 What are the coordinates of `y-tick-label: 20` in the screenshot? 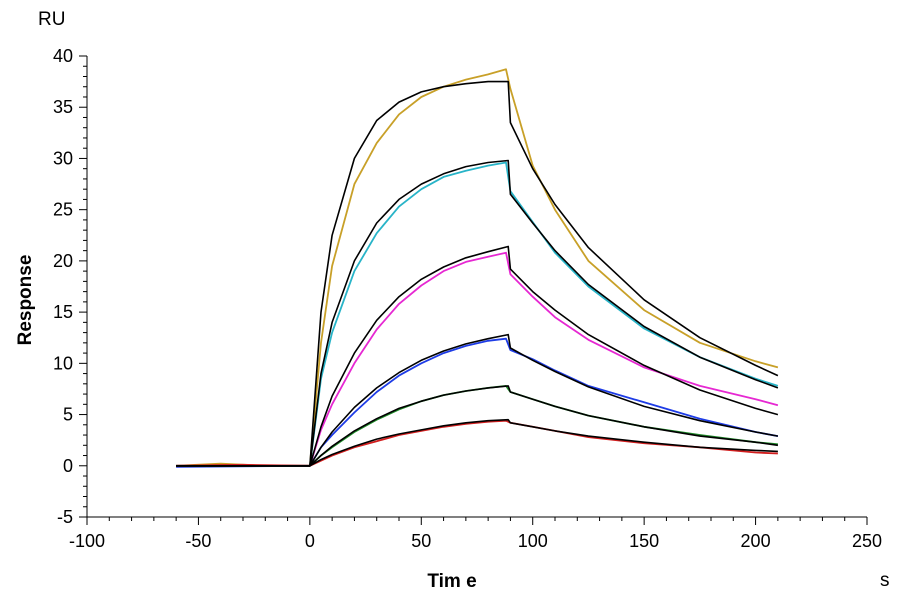 It's located at (63, 261).